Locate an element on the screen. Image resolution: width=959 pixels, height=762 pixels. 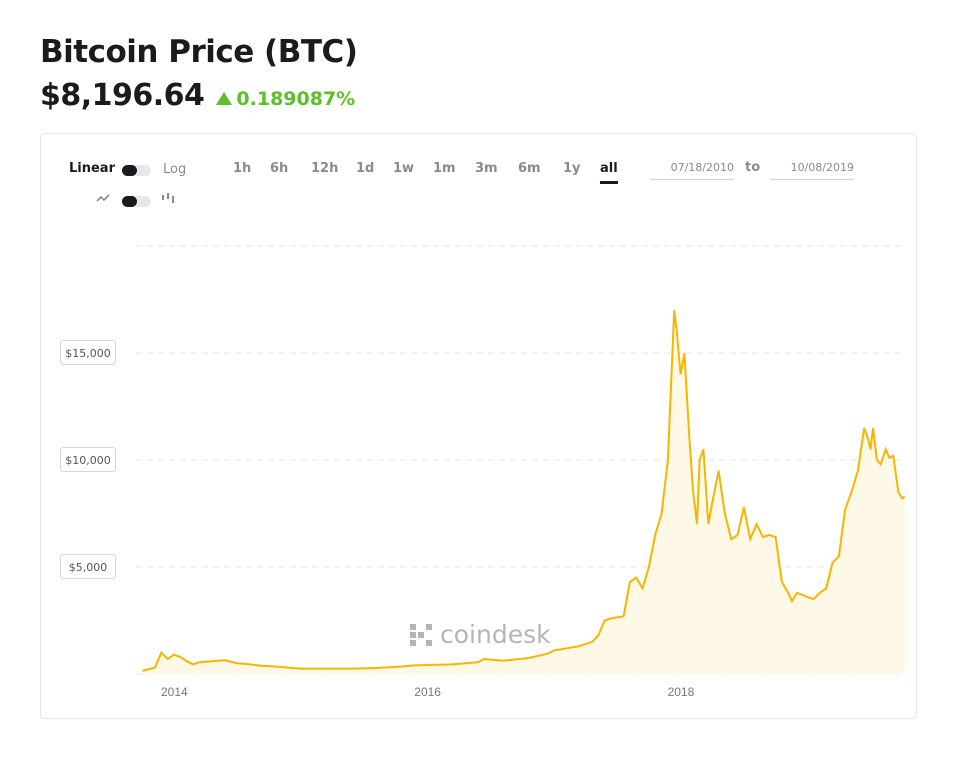
range-1h: 1h is located at coordinates (242, 168).